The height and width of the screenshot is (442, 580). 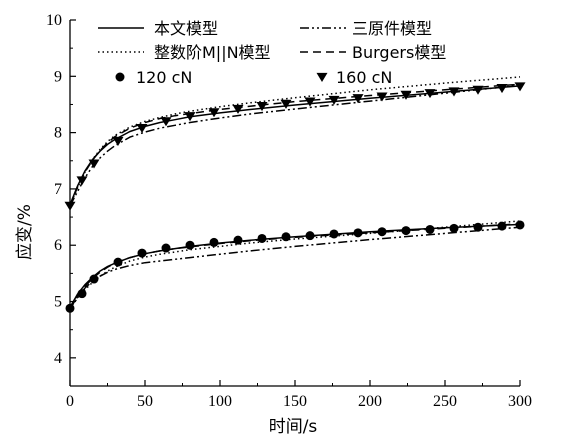 What do you see at coordinates (145, 401) in the screenshot?
I see `x-tick-label: 50` at bounding box center [145, 401].